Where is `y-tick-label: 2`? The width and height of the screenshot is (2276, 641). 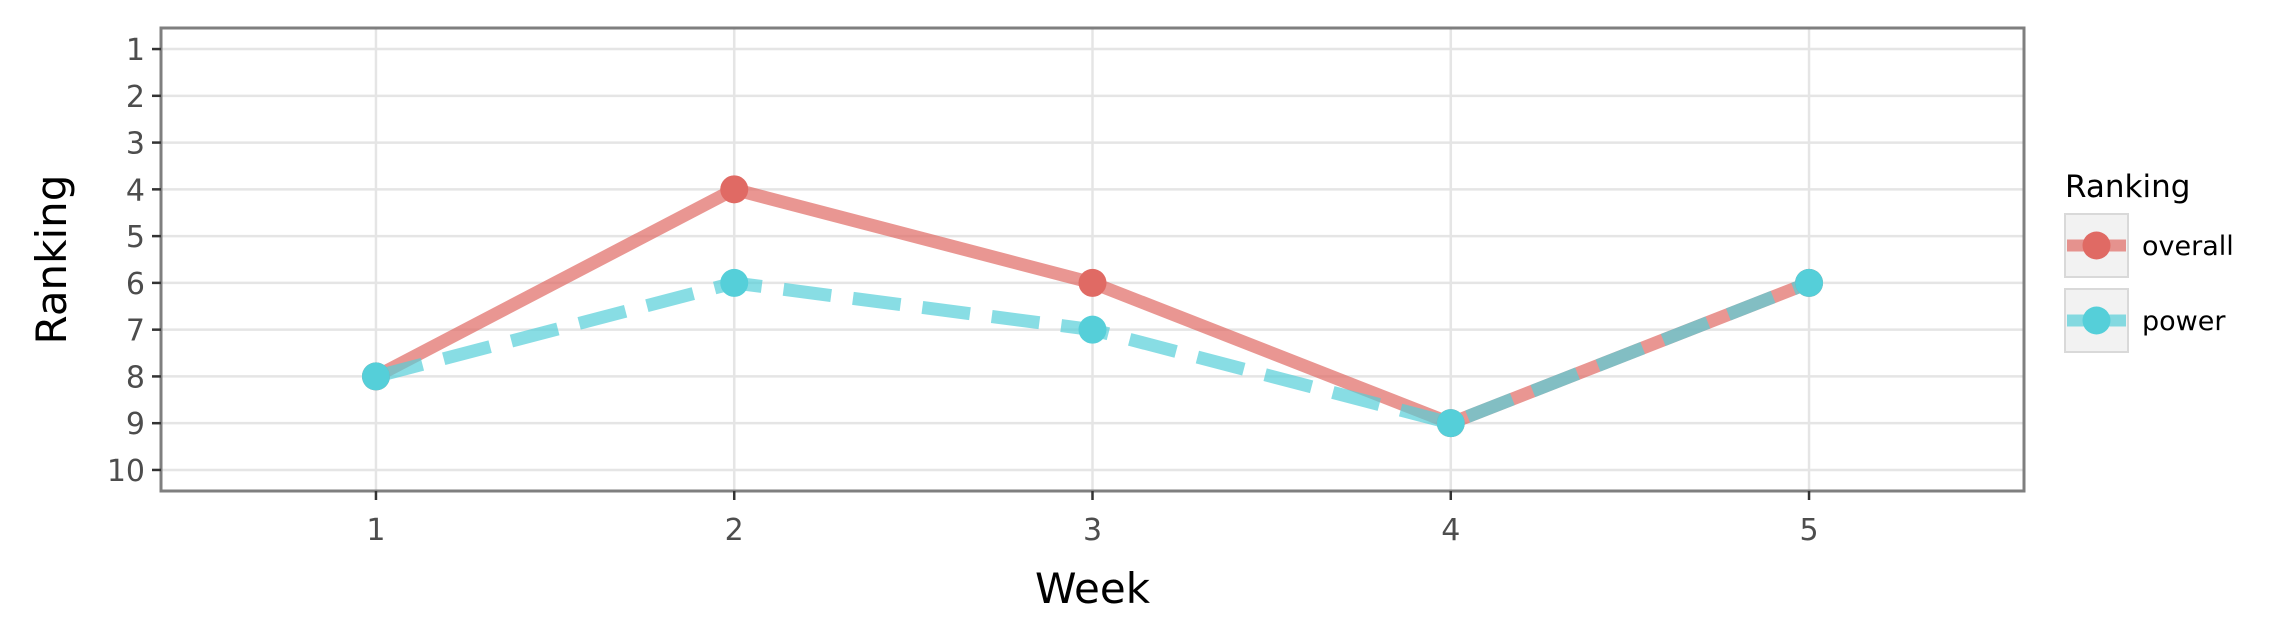
y-tick-label: 2 is located at coordinates (135, 97).